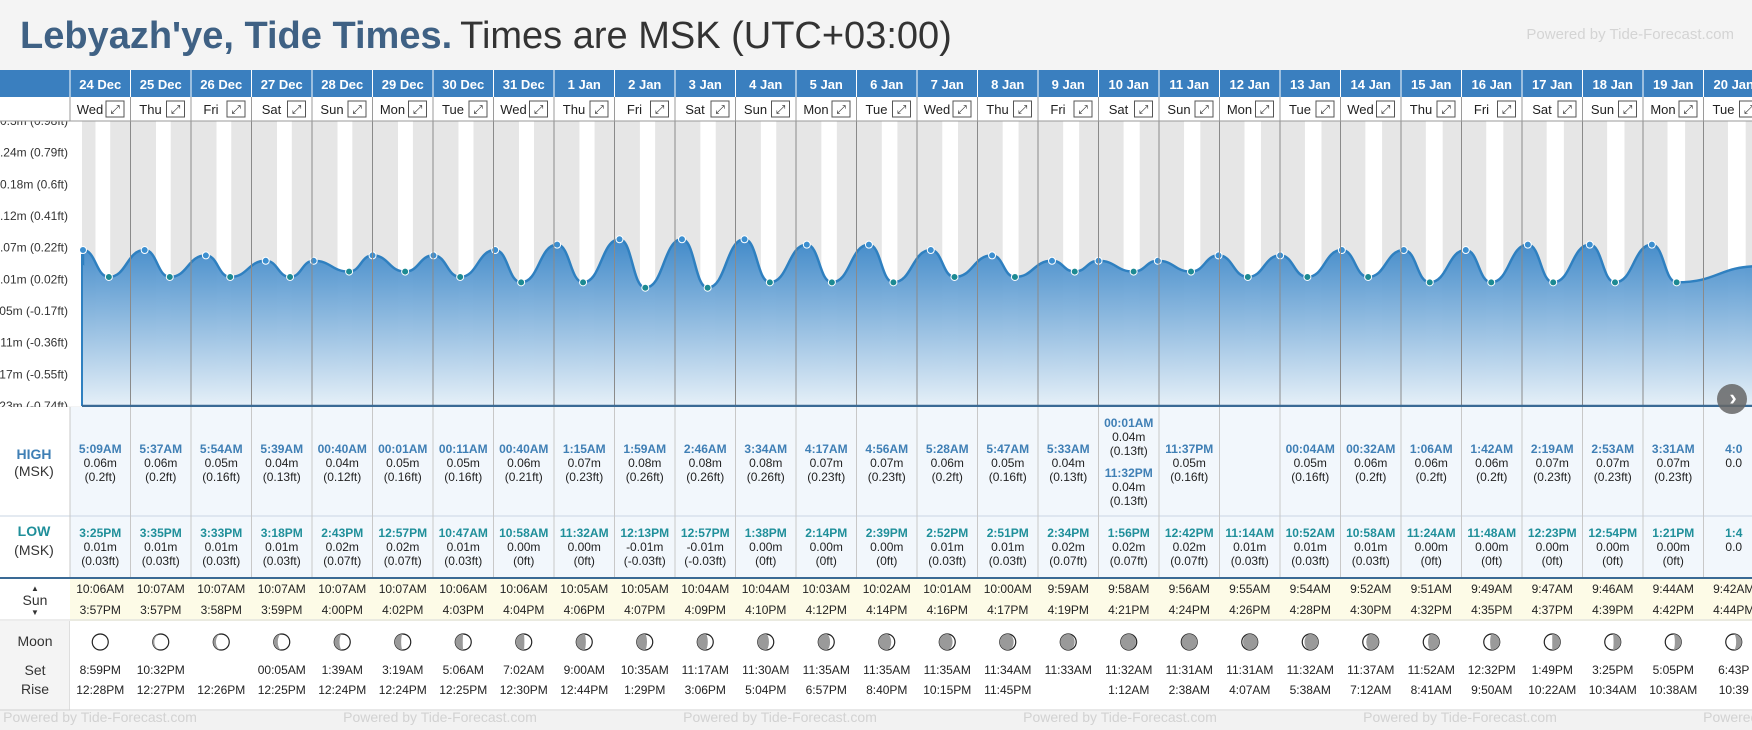 Image resolution: width=1752 pixels, height=730 pixels. I want to click on moonrise-time: 12:25PM, so click(282, 690).